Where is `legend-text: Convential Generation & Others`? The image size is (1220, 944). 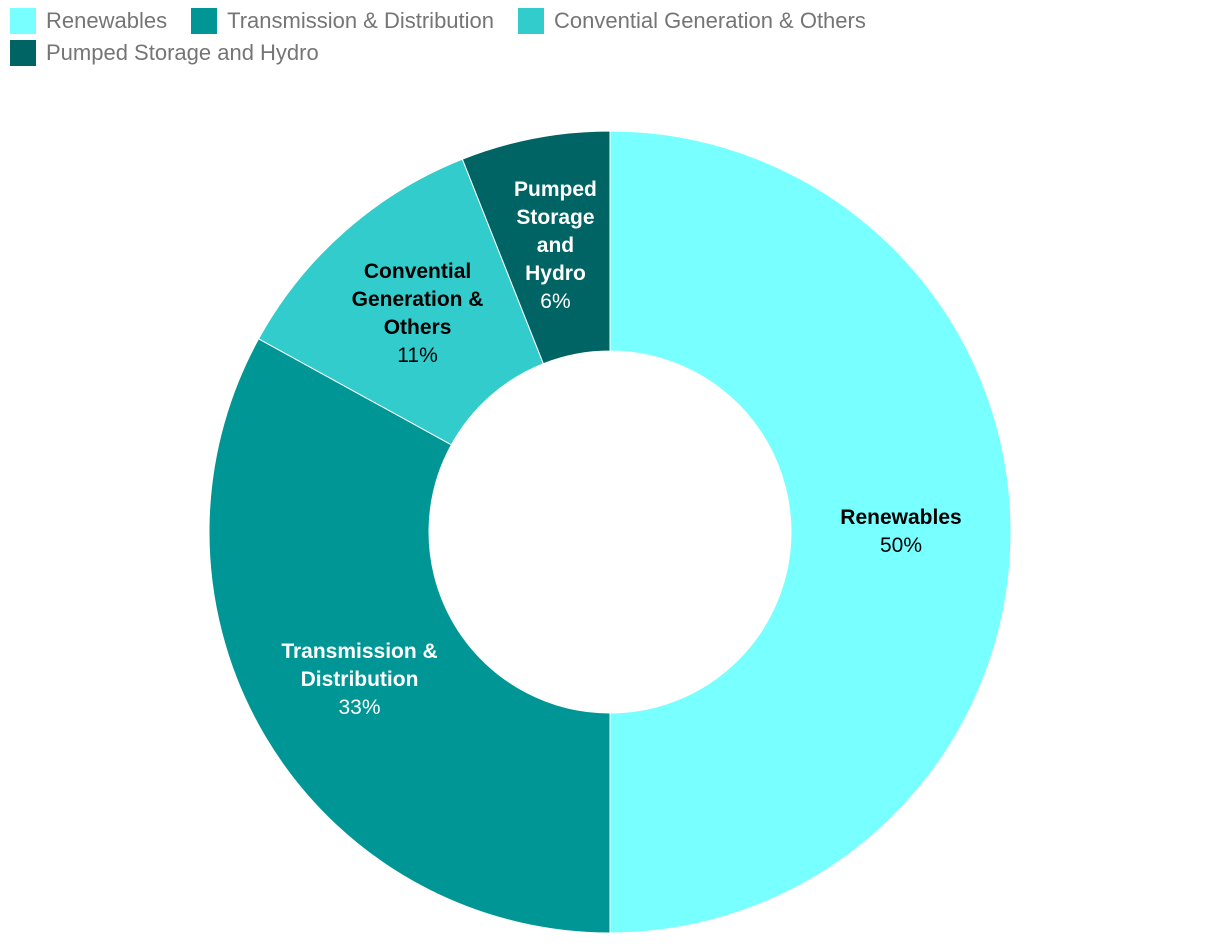 legend-text: Convential Generation & Others is located at coordinates (710, 20).